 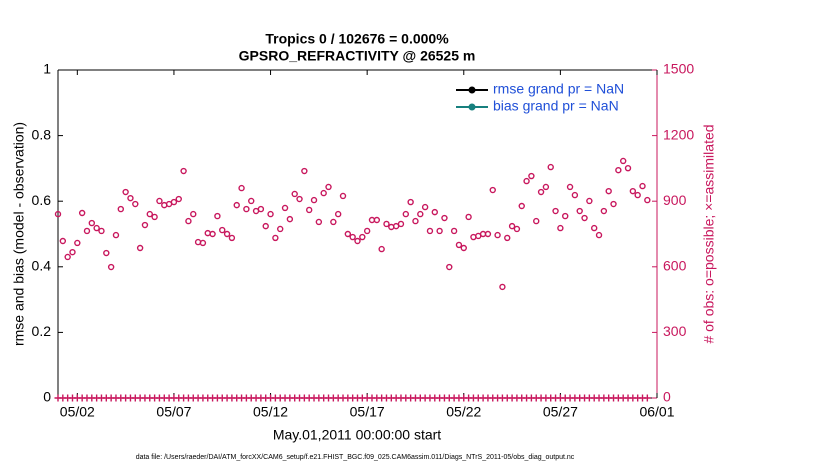 I want to click on y2-axis-label: # of obs: o=possible; ×=assimilated, so click(x=709, y=233).